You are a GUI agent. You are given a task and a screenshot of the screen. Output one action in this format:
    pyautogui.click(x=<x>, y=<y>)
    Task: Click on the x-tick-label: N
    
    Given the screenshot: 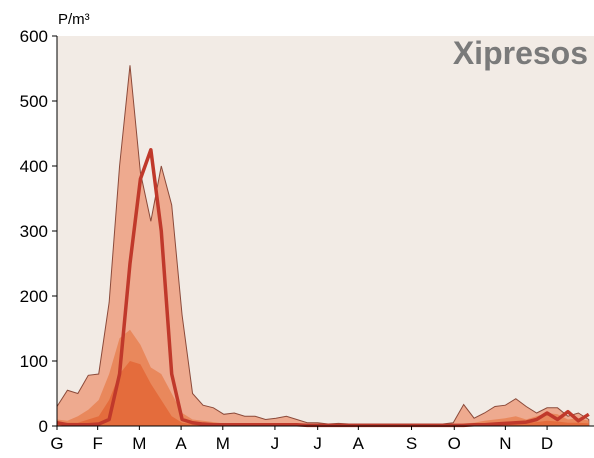 What is the action you would take?
    pyautogui.click(x=505, y=443)
    